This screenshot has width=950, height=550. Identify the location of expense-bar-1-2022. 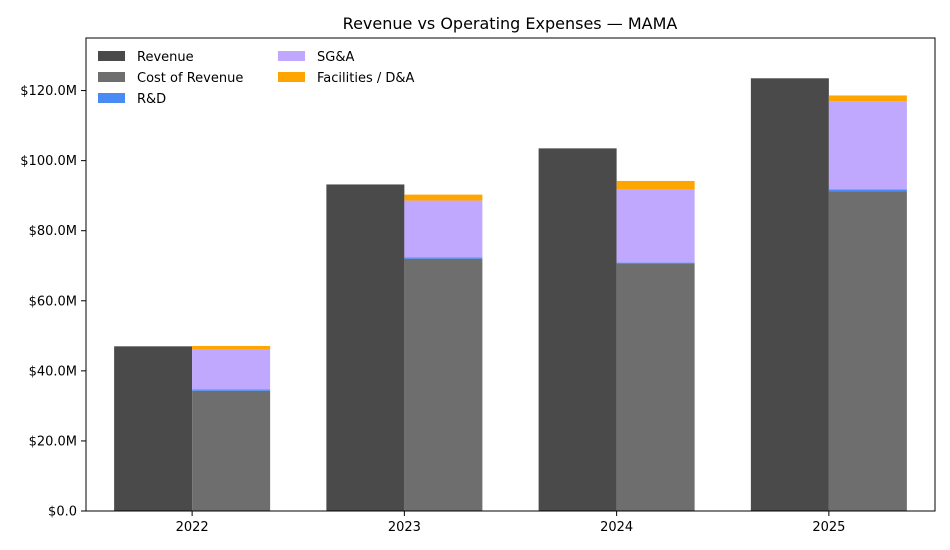
(231, 390).